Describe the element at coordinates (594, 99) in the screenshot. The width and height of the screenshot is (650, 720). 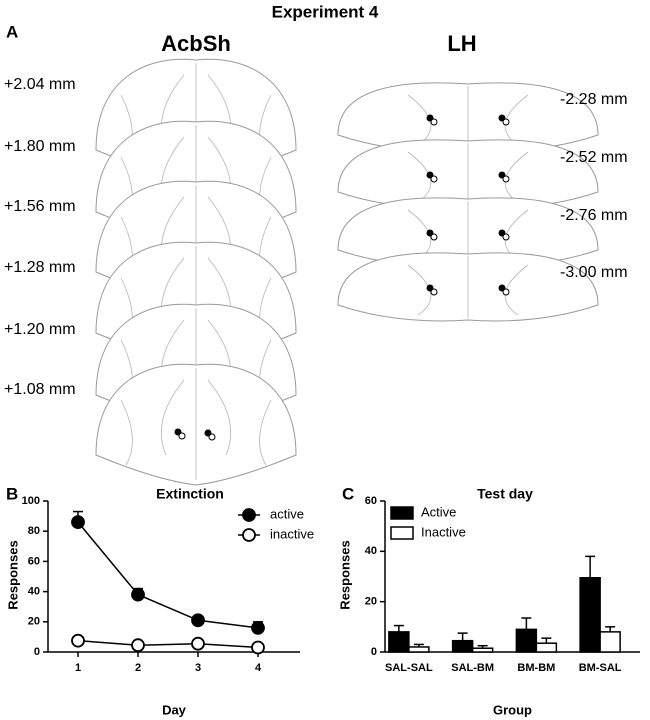
I see `level-label: -2.28 mm` at that location.